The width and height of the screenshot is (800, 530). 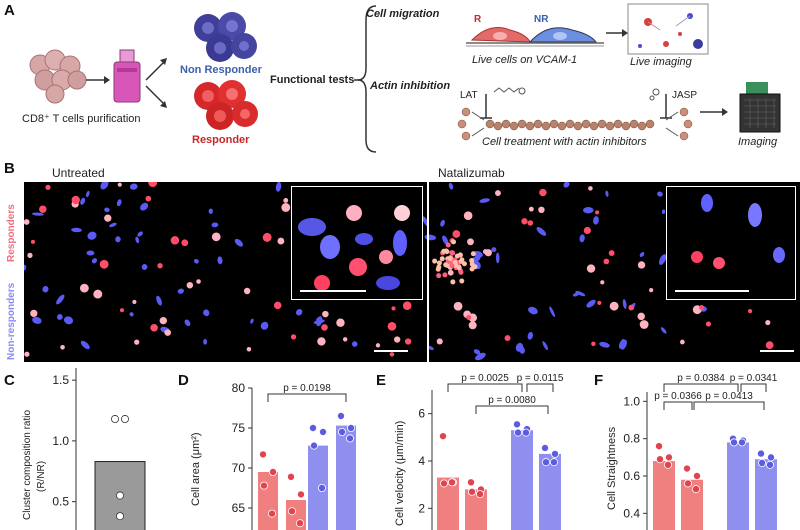 What do you see at coordinates (60, 380) in the screenshot?
I see `y-tick-label: 1.5` at bounding box center [60, 380].